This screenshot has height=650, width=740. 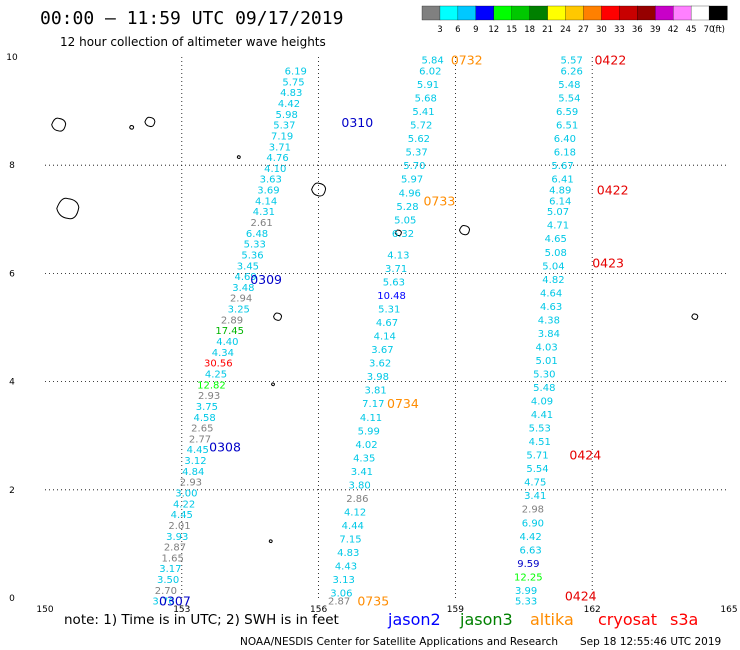 I want to click on wave-height-point: 5.68, so click(x=426, y=99).